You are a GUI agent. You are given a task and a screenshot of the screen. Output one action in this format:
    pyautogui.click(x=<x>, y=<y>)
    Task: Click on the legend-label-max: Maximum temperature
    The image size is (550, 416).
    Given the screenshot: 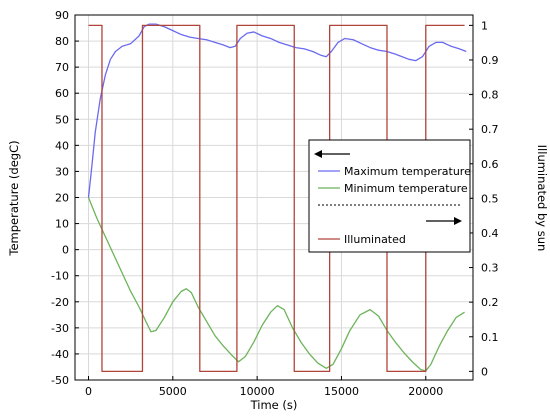 What is the action you would take?
    pyautogui.click(x=407, y=171)
    